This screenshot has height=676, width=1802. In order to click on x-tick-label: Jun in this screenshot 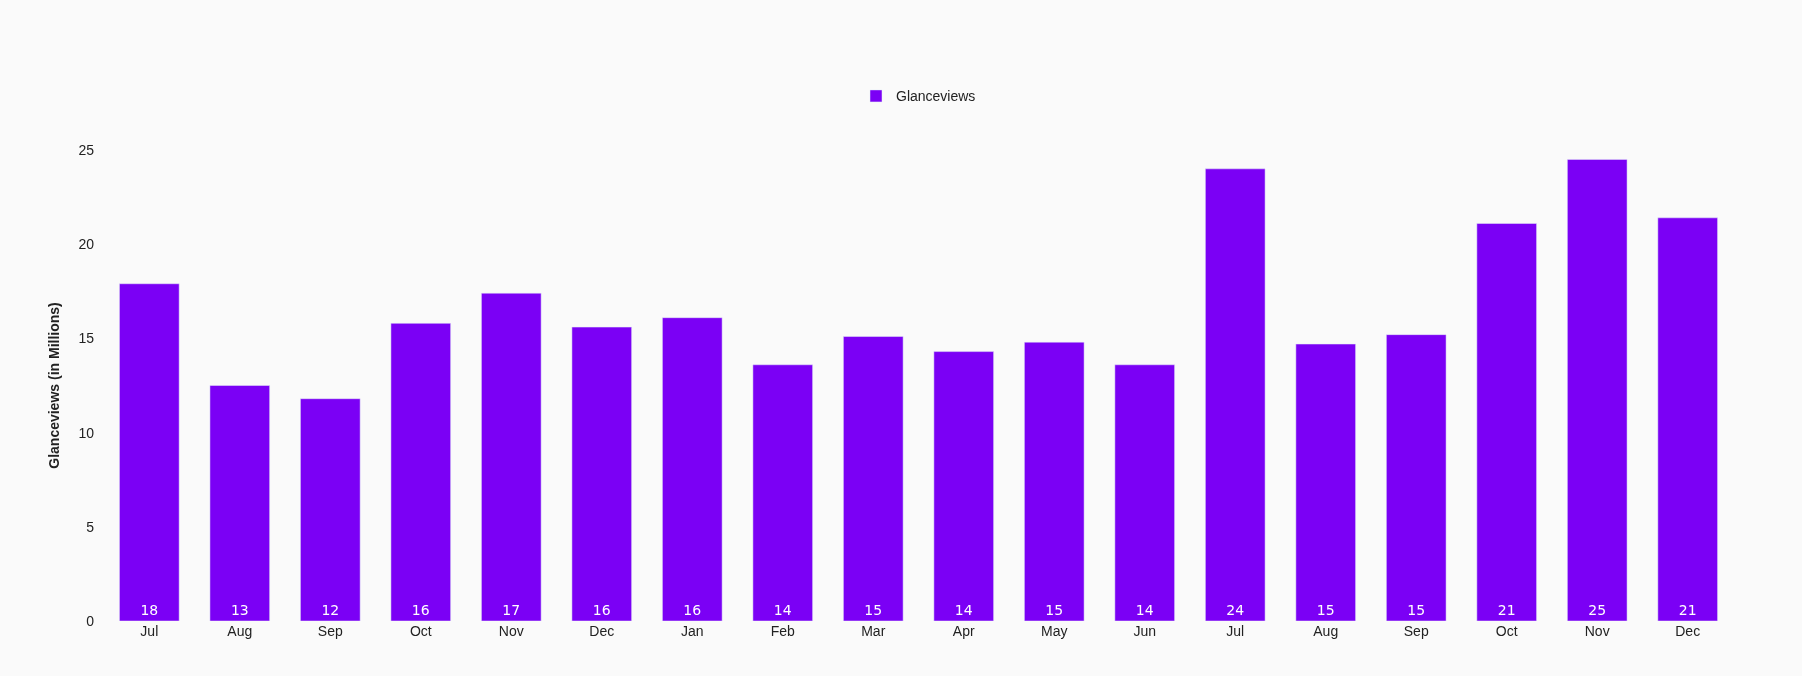, I will do `click(1145, 631)`.